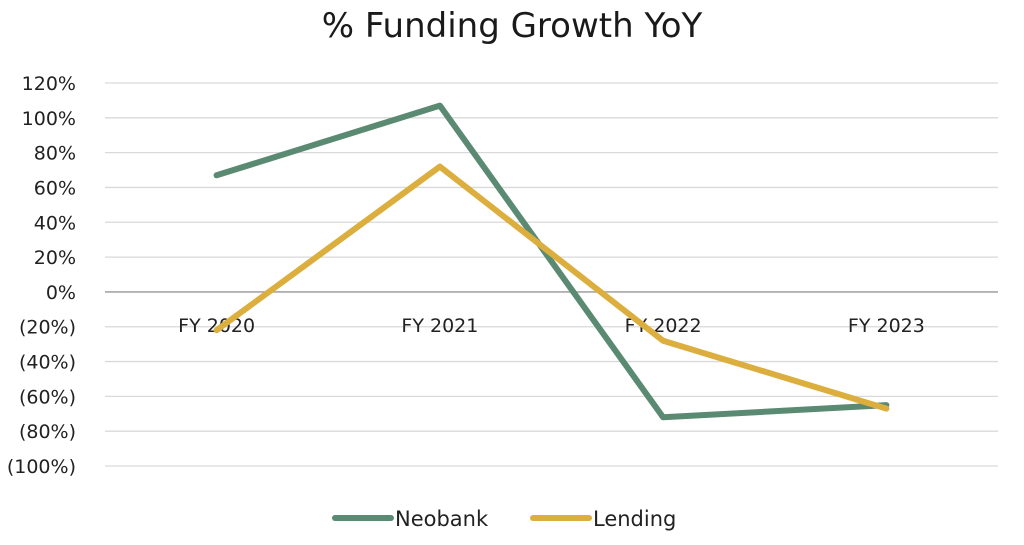 The width and height of the screenshot is (1024, 545). Describe the element at coordinates (49, 119) in the screenshot. I see `y-tick-label: 100%` at that location.